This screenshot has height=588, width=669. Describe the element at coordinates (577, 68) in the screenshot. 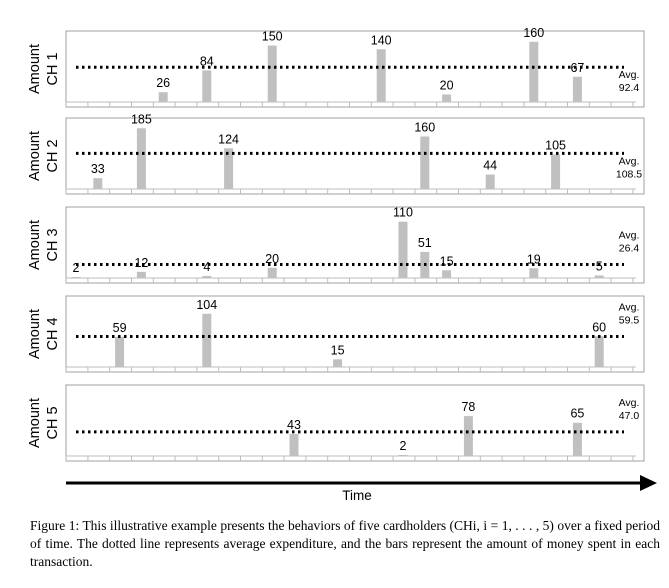

I see `data-label: 67` at that location.